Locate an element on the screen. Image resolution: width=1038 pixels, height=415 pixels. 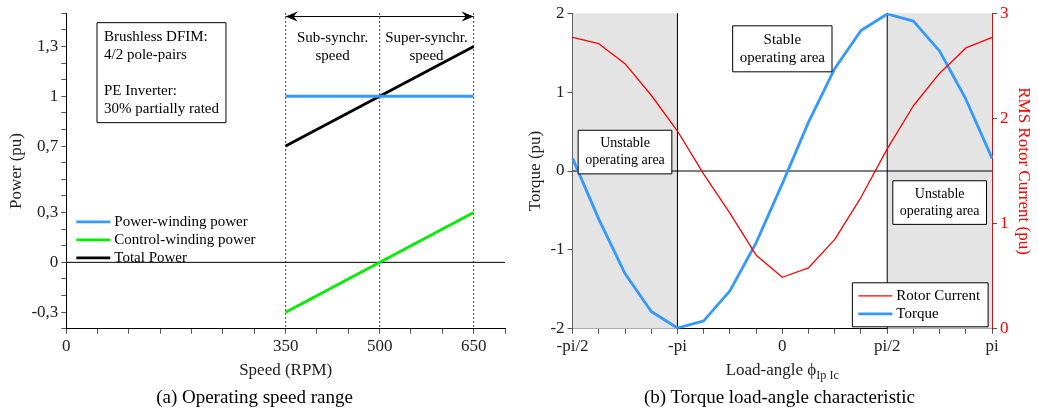
y-tick-label: 0,7 is located at coordinates (48, 145).